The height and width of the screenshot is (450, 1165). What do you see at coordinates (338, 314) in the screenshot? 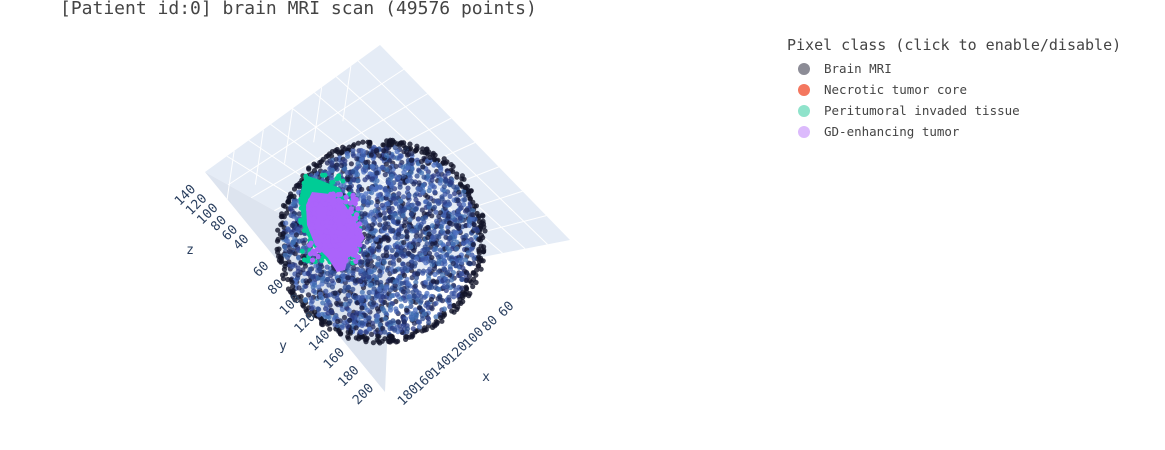
I see `axis-titles: z y x` at bounding box center [338, 314].